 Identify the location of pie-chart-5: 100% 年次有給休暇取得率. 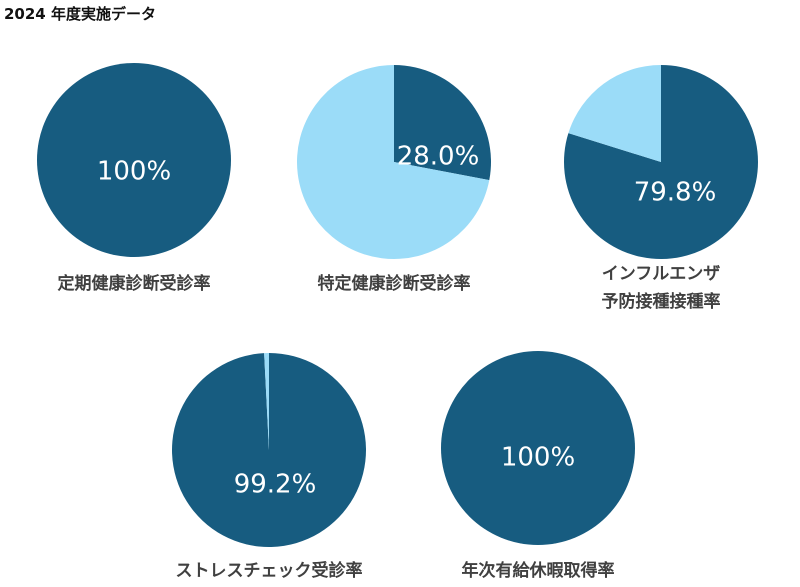
(538, 466).